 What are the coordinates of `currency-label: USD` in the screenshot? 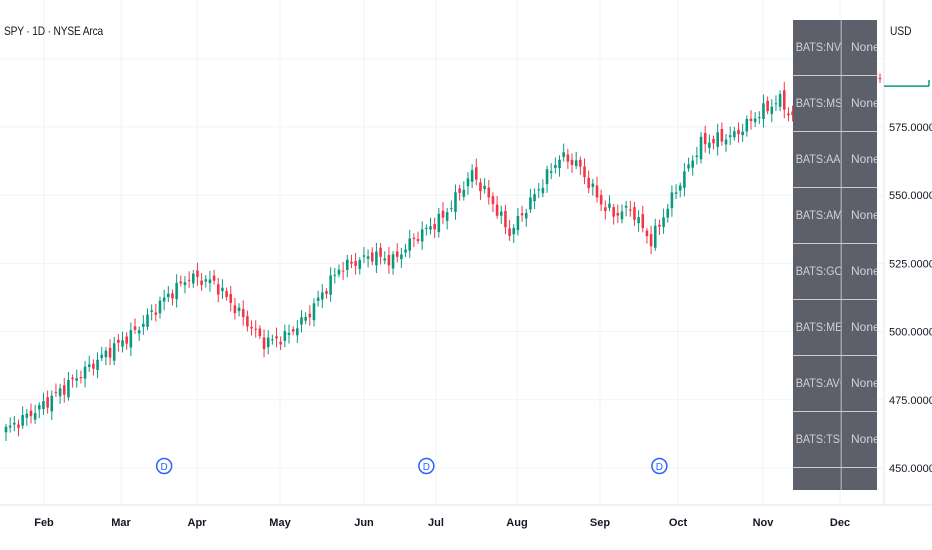 It's located at (901, 31).